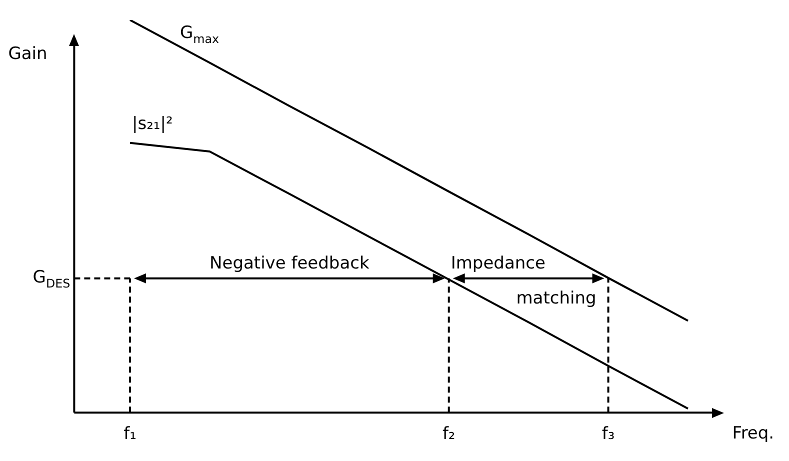  I want to click on x-tick-label: f₁, so click(130, 434).